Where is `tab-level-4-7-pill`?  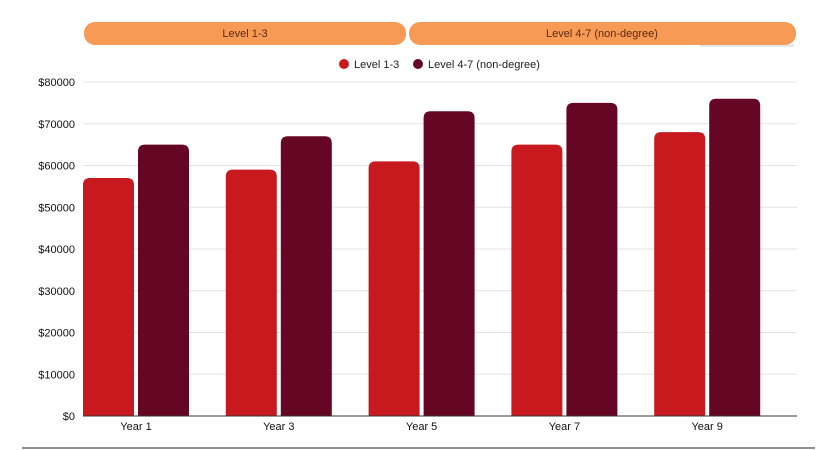 tab-level-4-7-pill is located at coordinates (602, 33).